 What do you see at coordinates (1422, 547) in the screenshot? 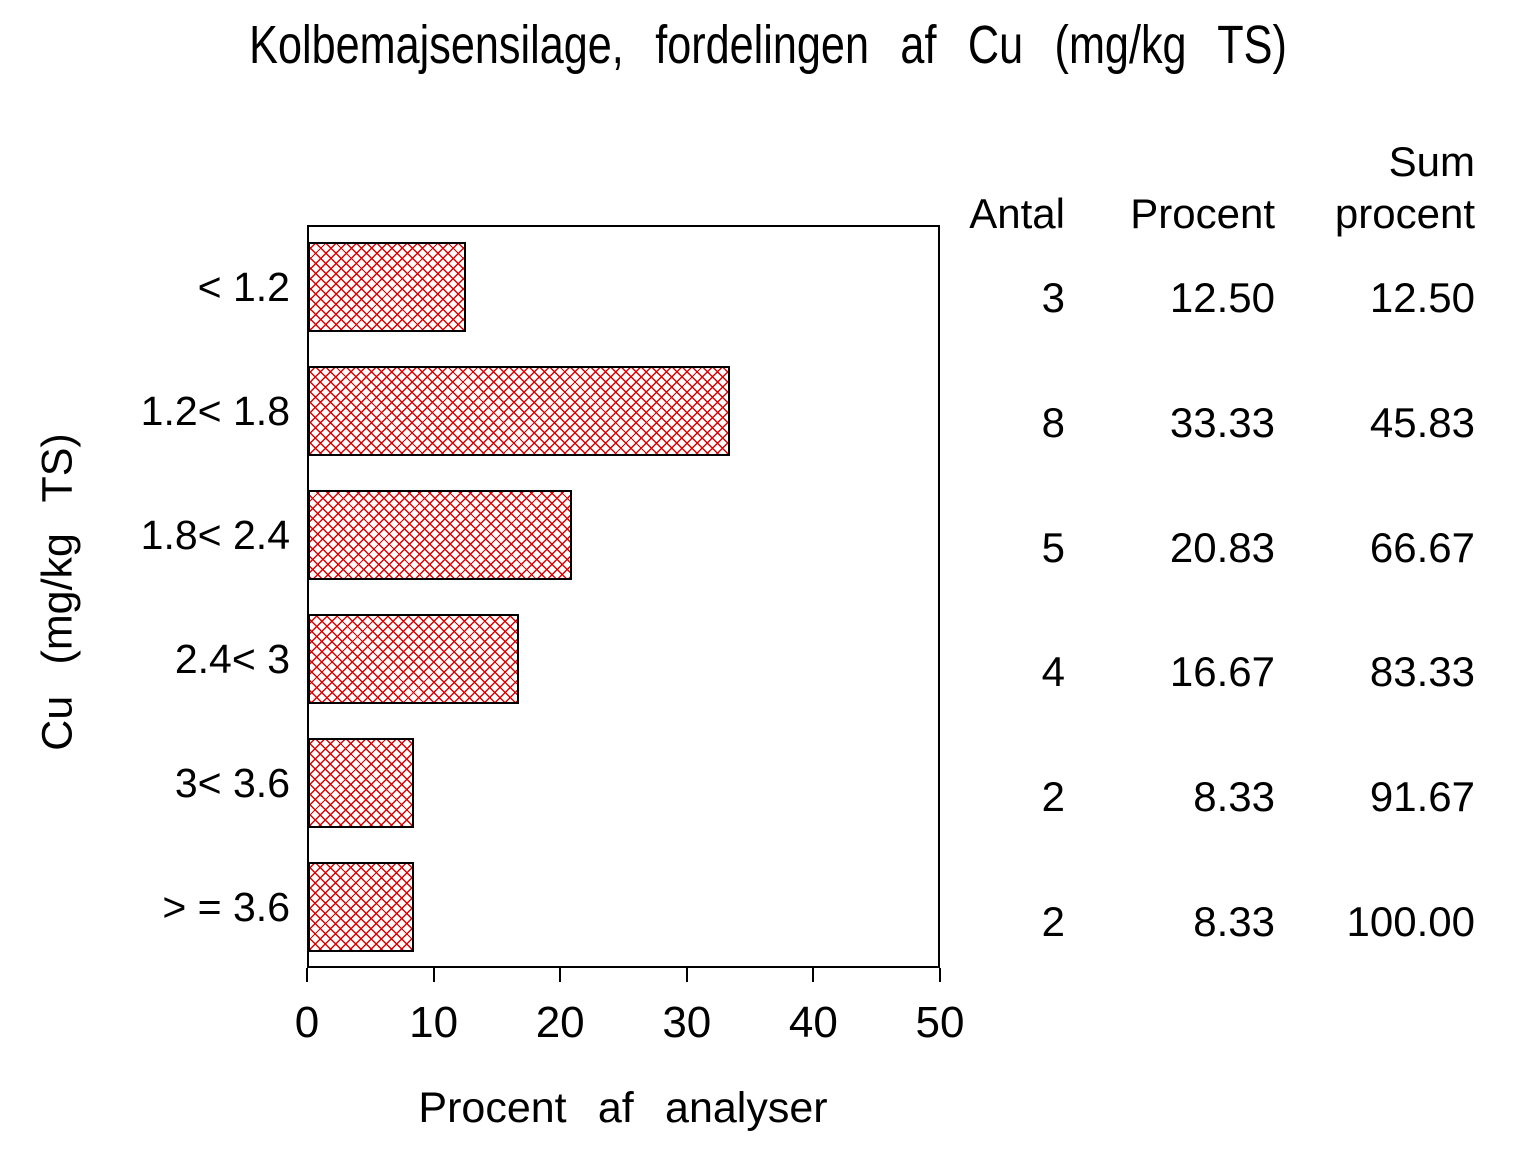
I see `table-cell-sum-procent: 66.67` at bounding box center [1422, 547].